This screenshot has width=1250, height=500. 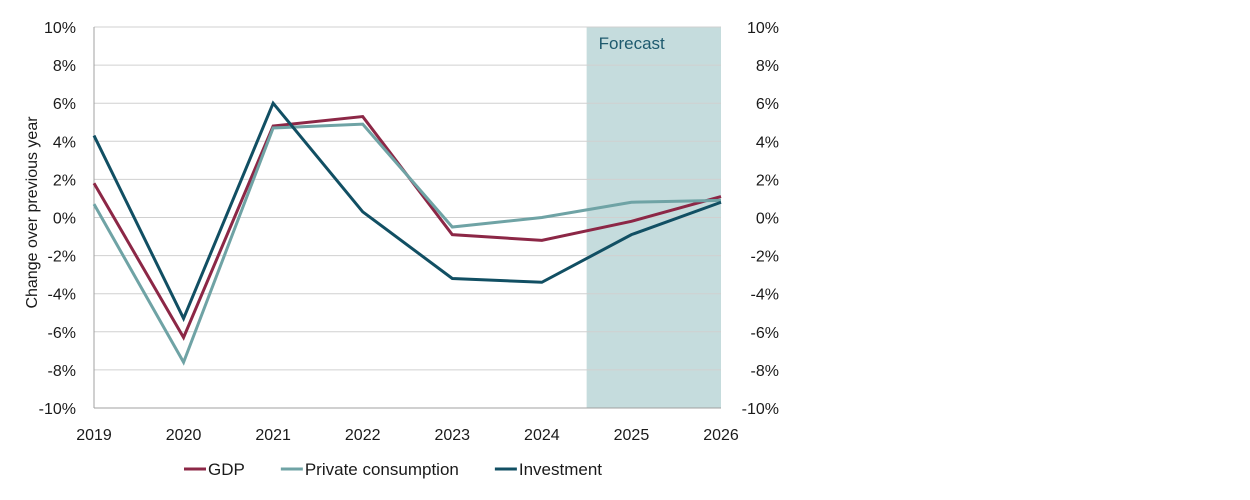 I want to click on y-tick-label-left: -8%, so click(x=62, y=371).